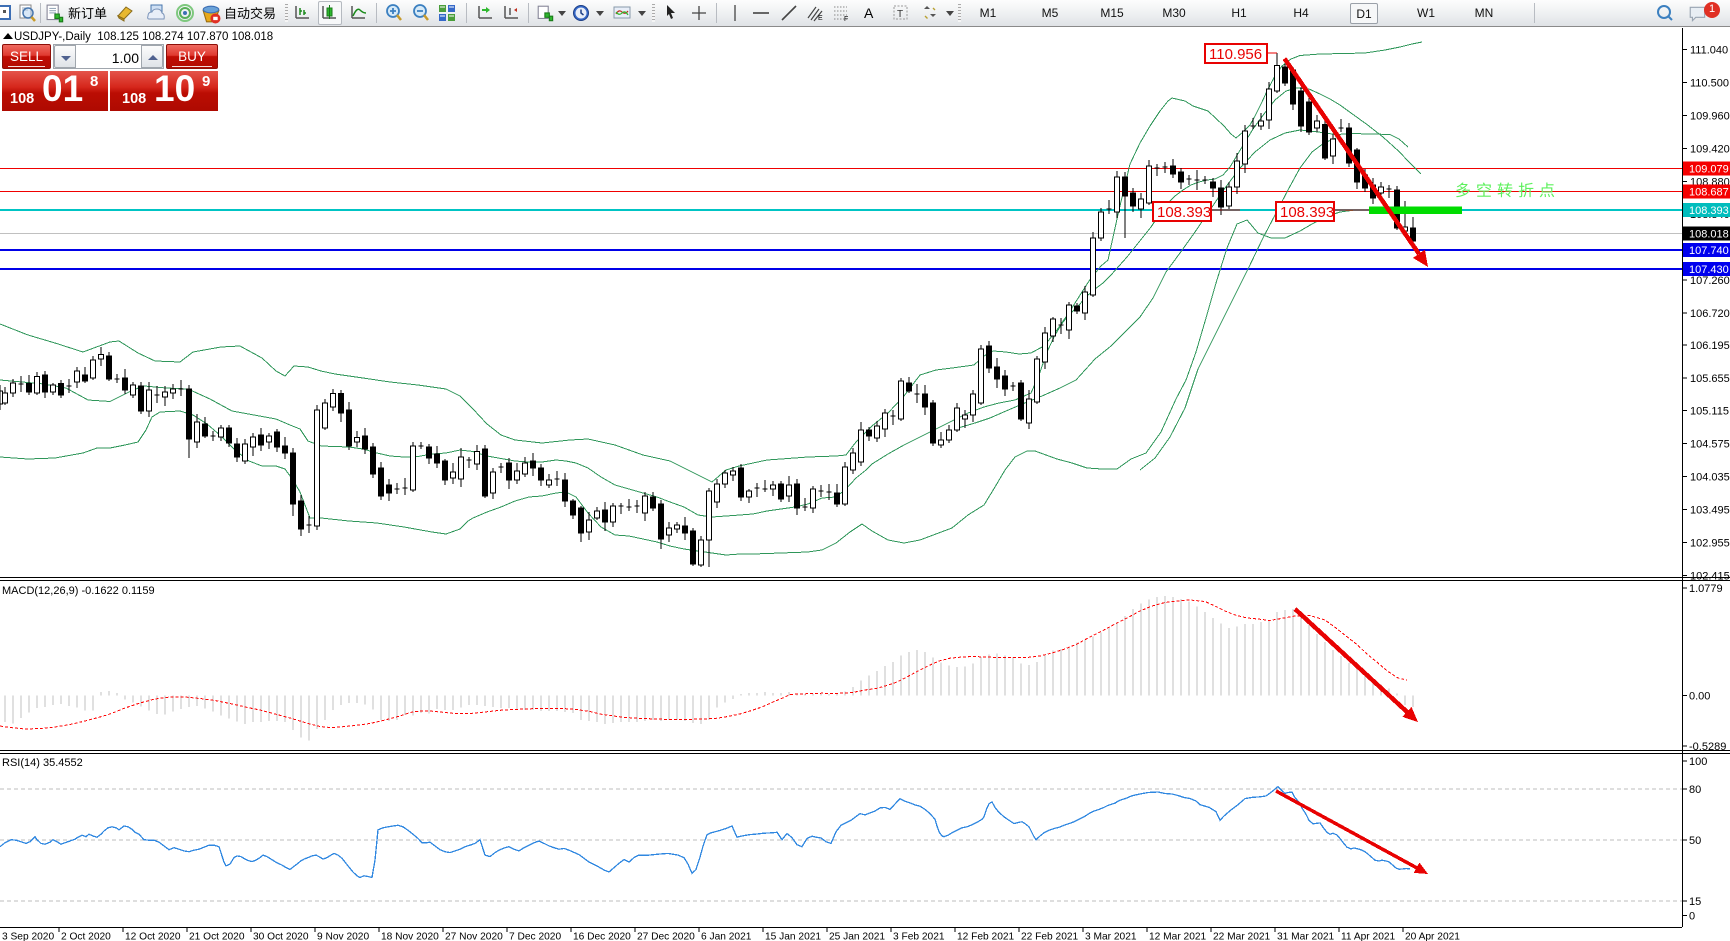  Describe the element at coordinates (1707, 747) in the screenshot. I see `svg-text: -0.5289` at that location.